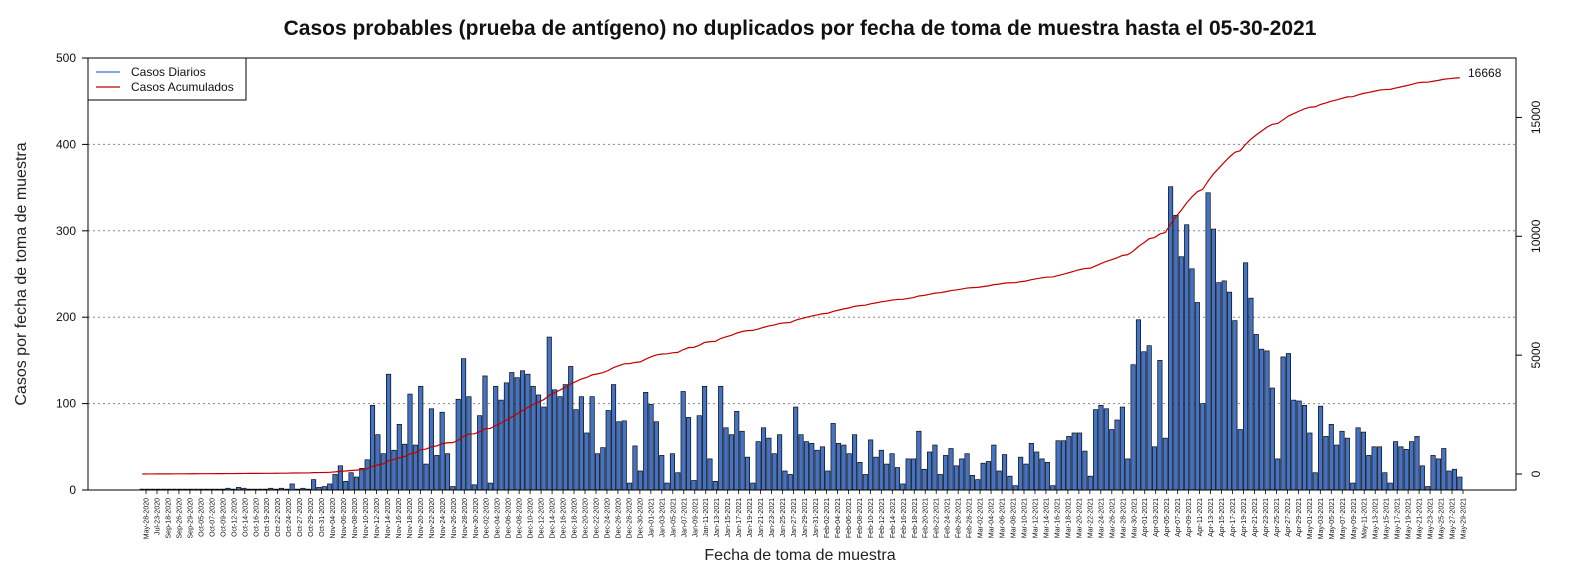 The image size is (1584, 585). Describe the element at coordinates (1079, 518) in the screenshot. I see `x-tick-label: Mar-20-2021` at that location.